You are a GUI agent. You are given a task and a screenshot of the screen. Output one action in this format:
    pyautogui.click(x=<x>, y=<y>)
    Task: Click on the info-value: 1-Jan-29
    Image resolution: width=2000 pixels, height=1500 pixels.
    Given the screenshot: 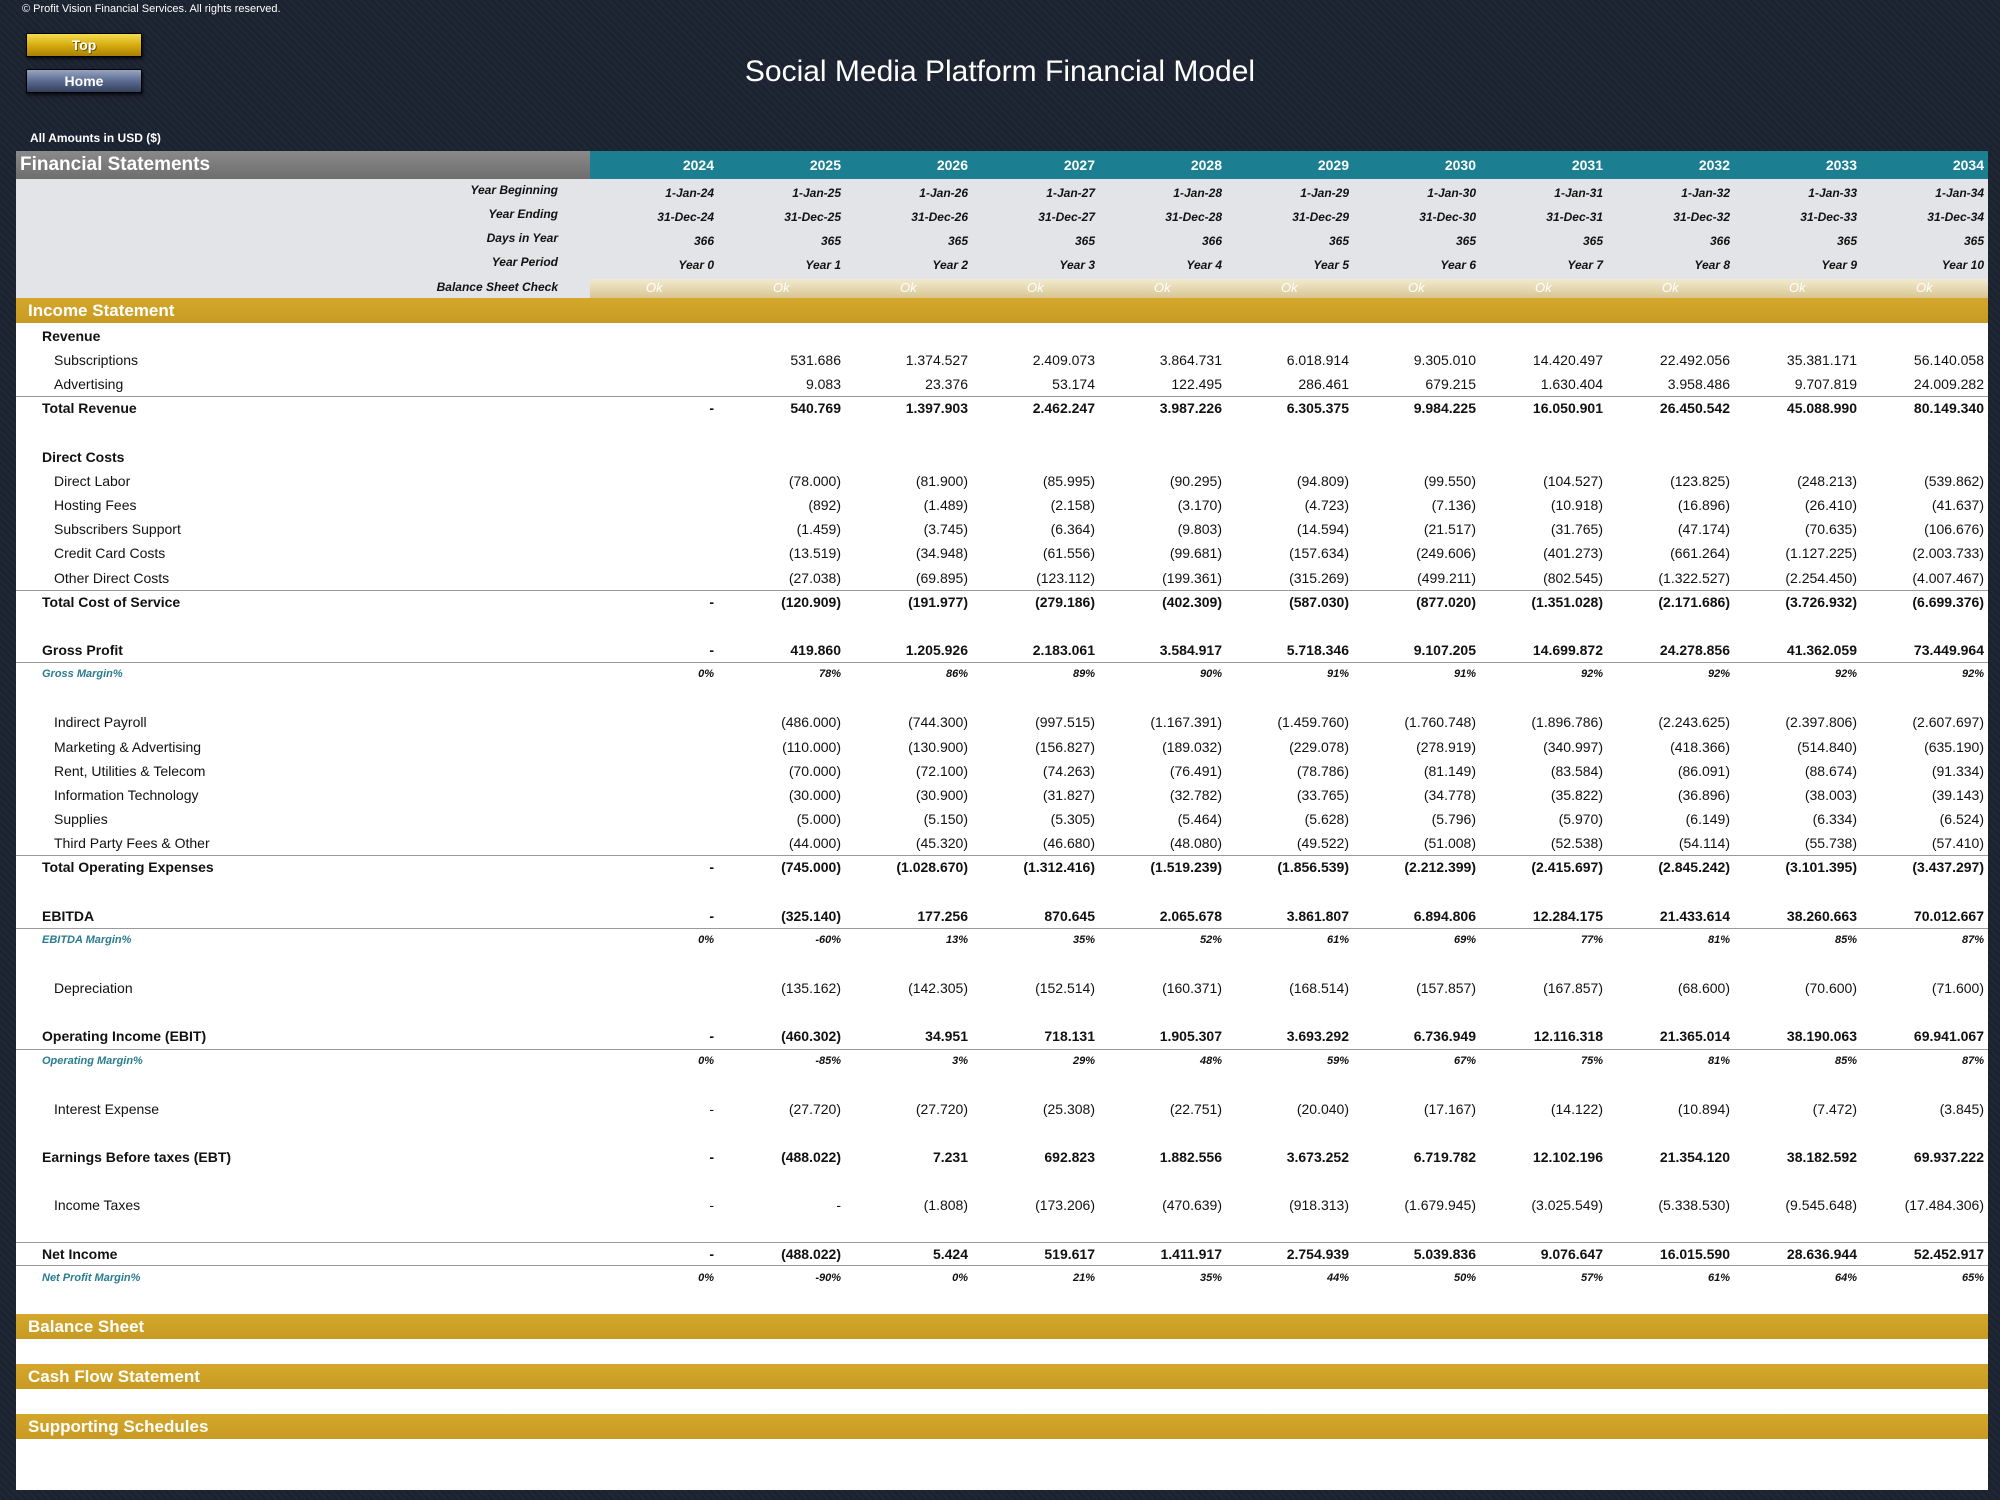 What is the action you would take?
    pyautogui.click(x=1324, y=193)
    